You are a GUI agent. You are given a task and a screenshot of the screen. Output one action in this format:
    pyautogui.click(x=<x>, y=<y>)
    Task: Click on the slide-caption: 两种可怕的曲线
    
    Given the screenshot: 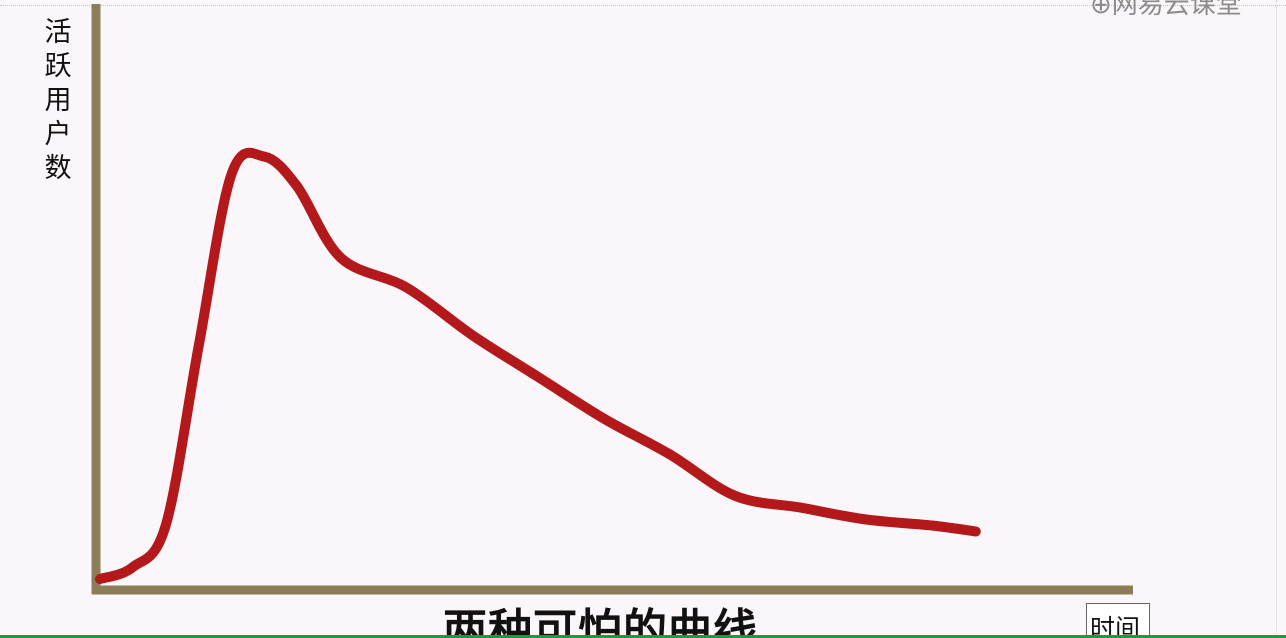 What is the action you would take?
    pyautogui.click(x=600, y=621)
    